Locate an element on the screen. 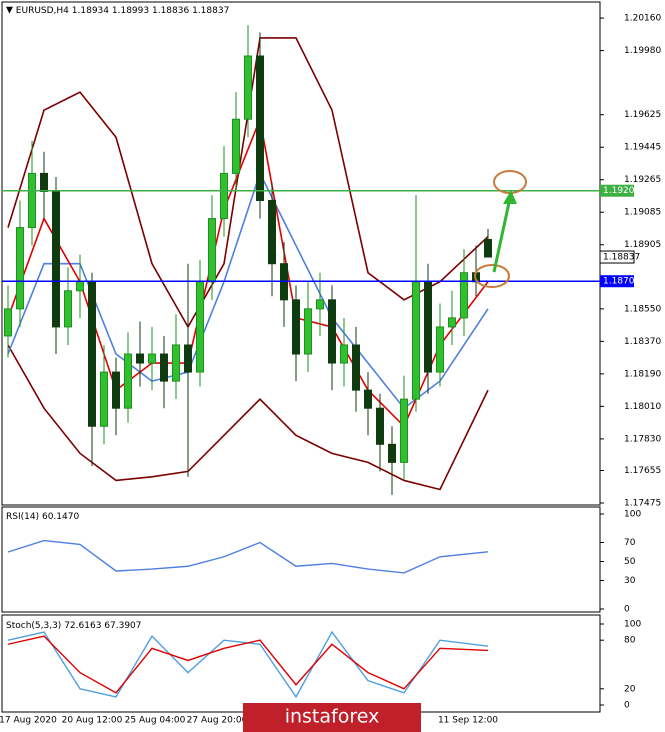  high: 1.18993 is located at coordinates (130, 11).